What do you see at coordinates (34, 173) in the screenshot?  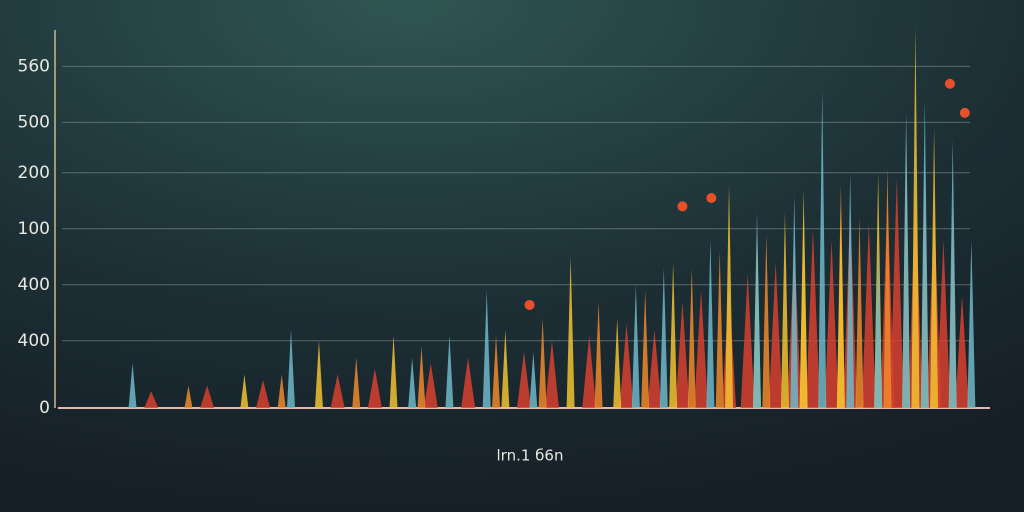 I see `y-tick-label: 200` at bounding box center [34, 173].